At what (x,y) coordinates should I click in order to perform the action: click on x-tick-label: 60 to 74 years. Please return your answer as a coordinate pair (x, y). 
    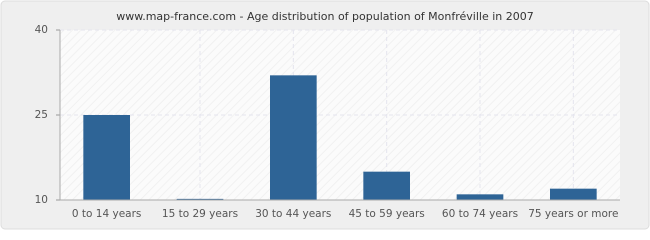
    Looking at the image, I should click on (480, 214).